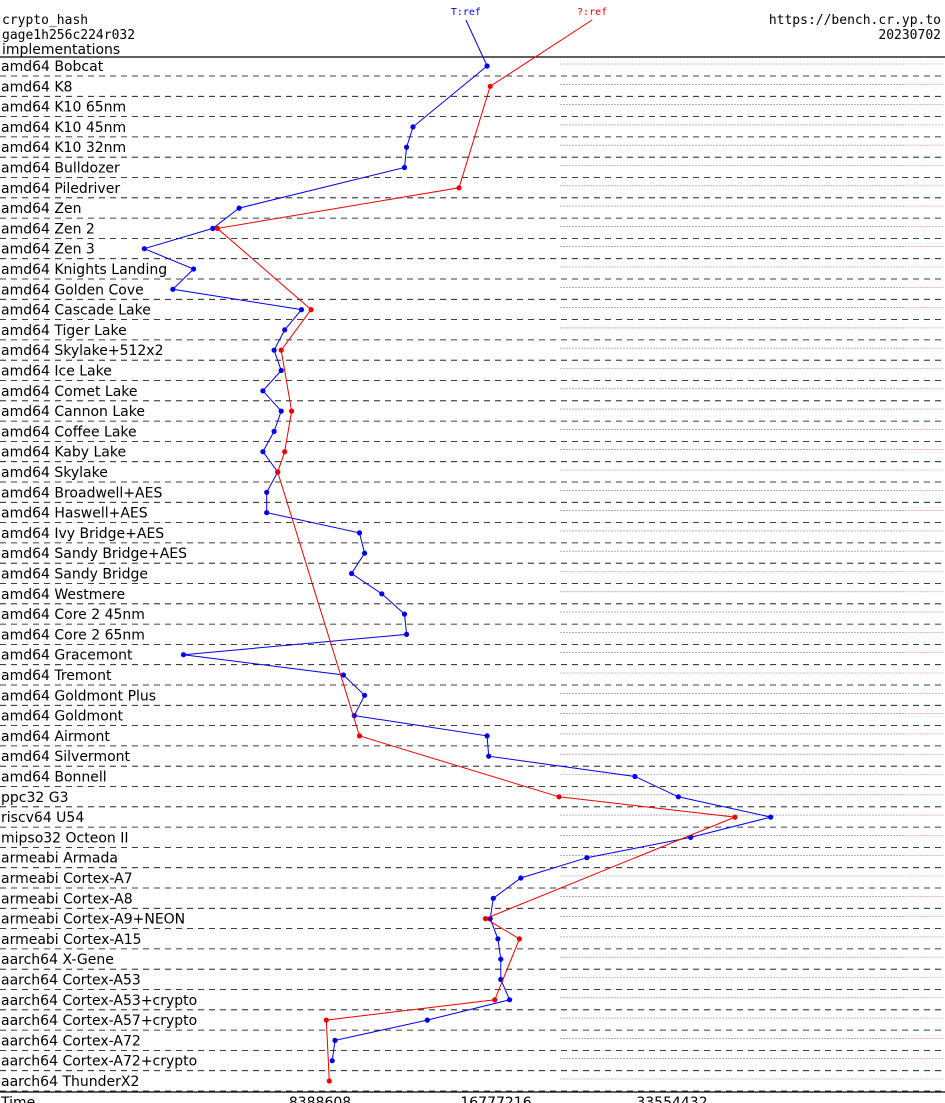  Describe the element at coordinates (78, 696) in the screenshot. I see `category-label: amd64 Goldmont Plus` at that location.